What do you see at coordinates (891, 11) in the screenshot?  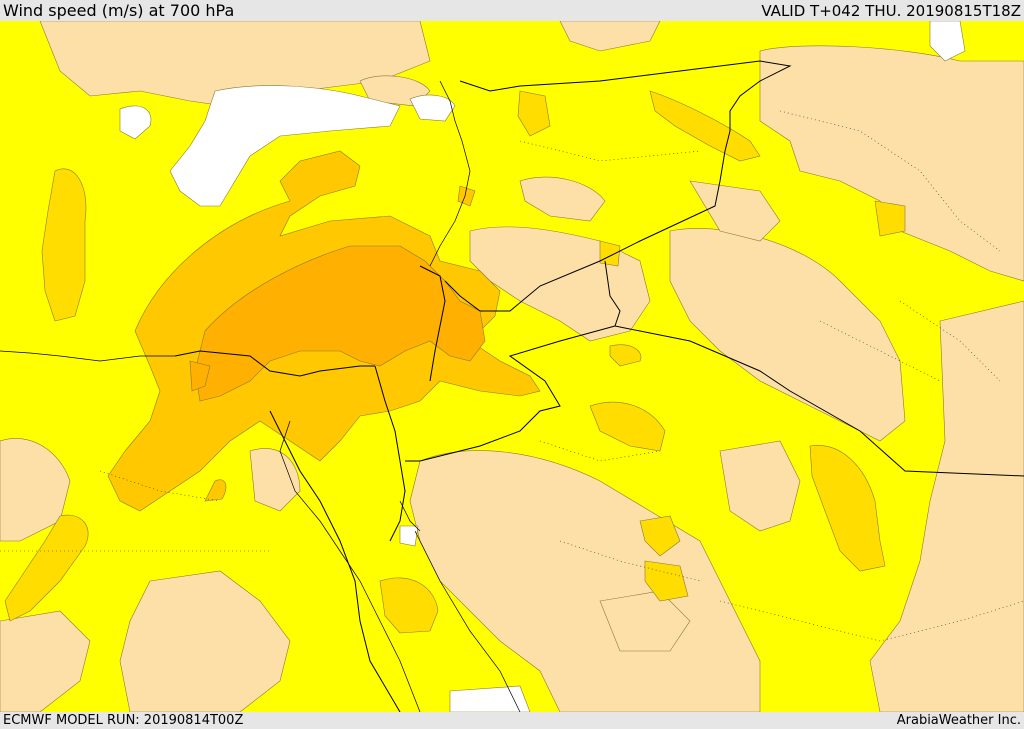 I see `valid-time: VALID T+042 THU. 20190815T18Z` at bounding box center [891, 11].